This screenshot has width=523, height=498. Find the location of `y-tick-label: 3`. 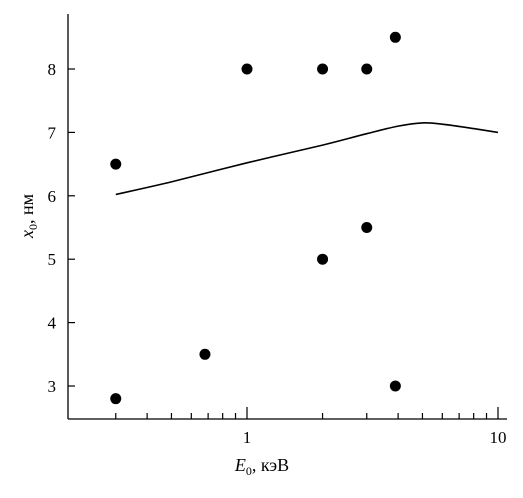

y-tick-label: 3 is located at coordinates (52, 386).